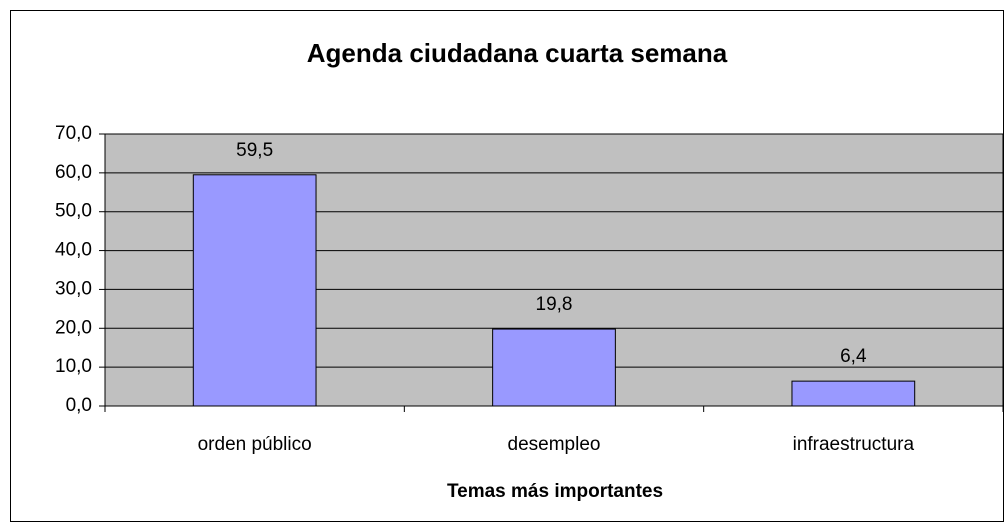 The image size is (1005, 526). What do you see at coordinates (254, 150) in the screenshot?
I see `data-label: 59,5` at bounding box center [254, 150].